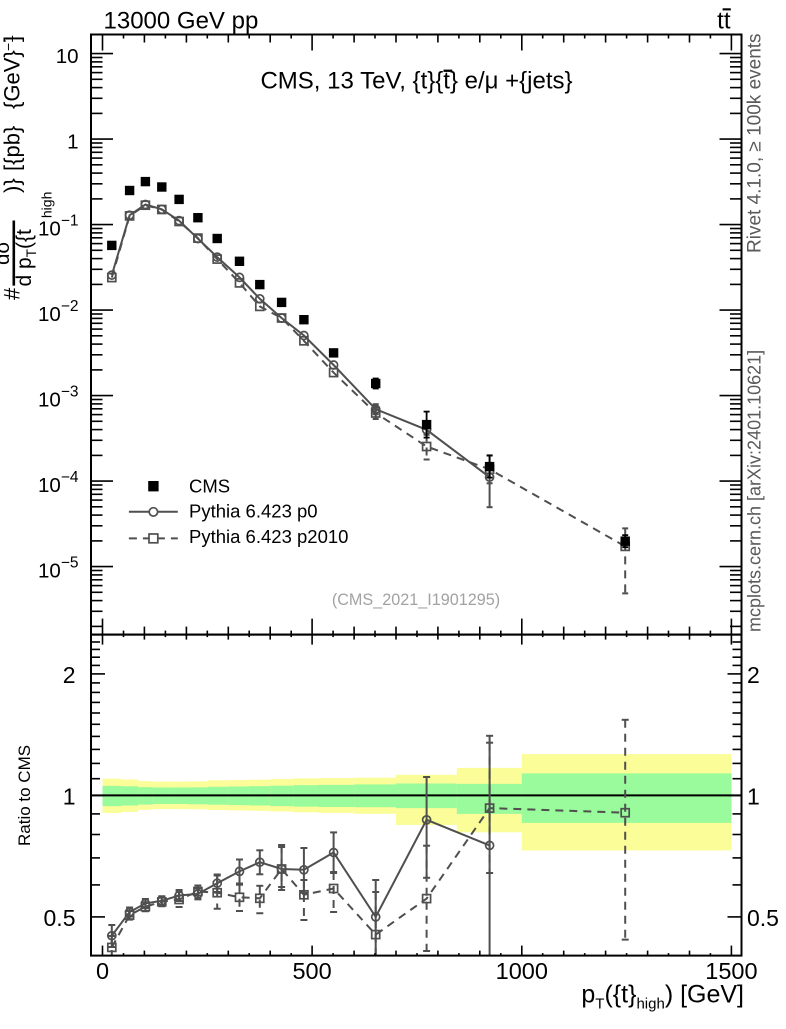 Image resolution: width=786 pixels, height=1029 pixels. Describe the element at coordinates (67, 56) in the screenshot. I see `svg-text: 10` at that location.